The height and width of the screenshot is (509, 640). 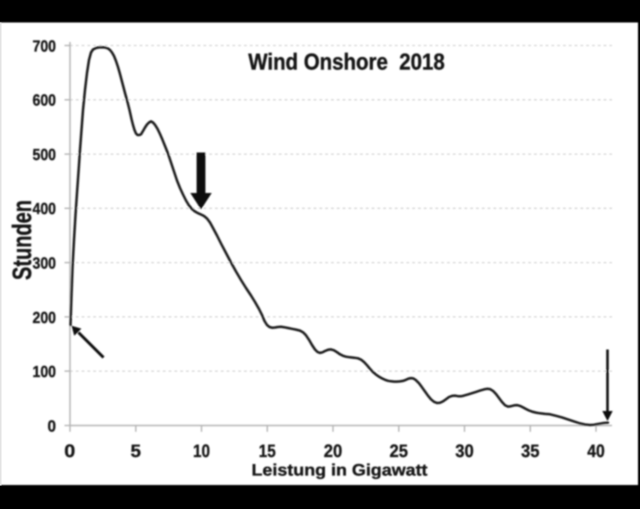 I want to click on svg-text: 10, so click(x=201, y=451).